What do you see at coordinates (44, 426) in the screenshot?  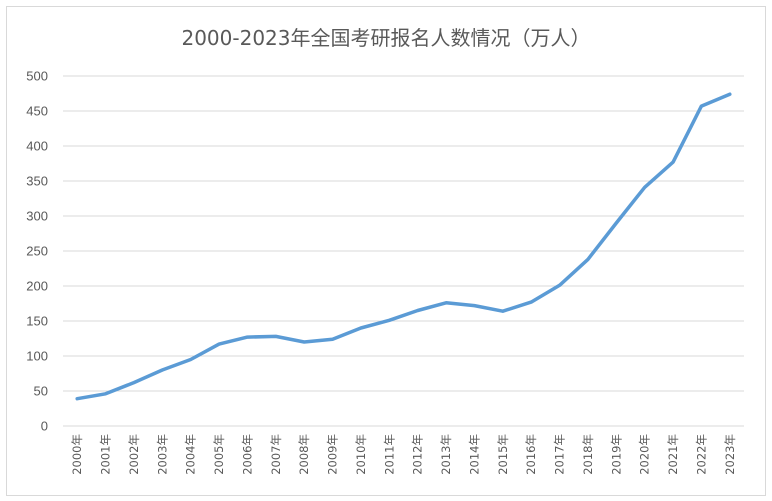 I see `y-tick-label: 0` at bounding box center [44, 426].